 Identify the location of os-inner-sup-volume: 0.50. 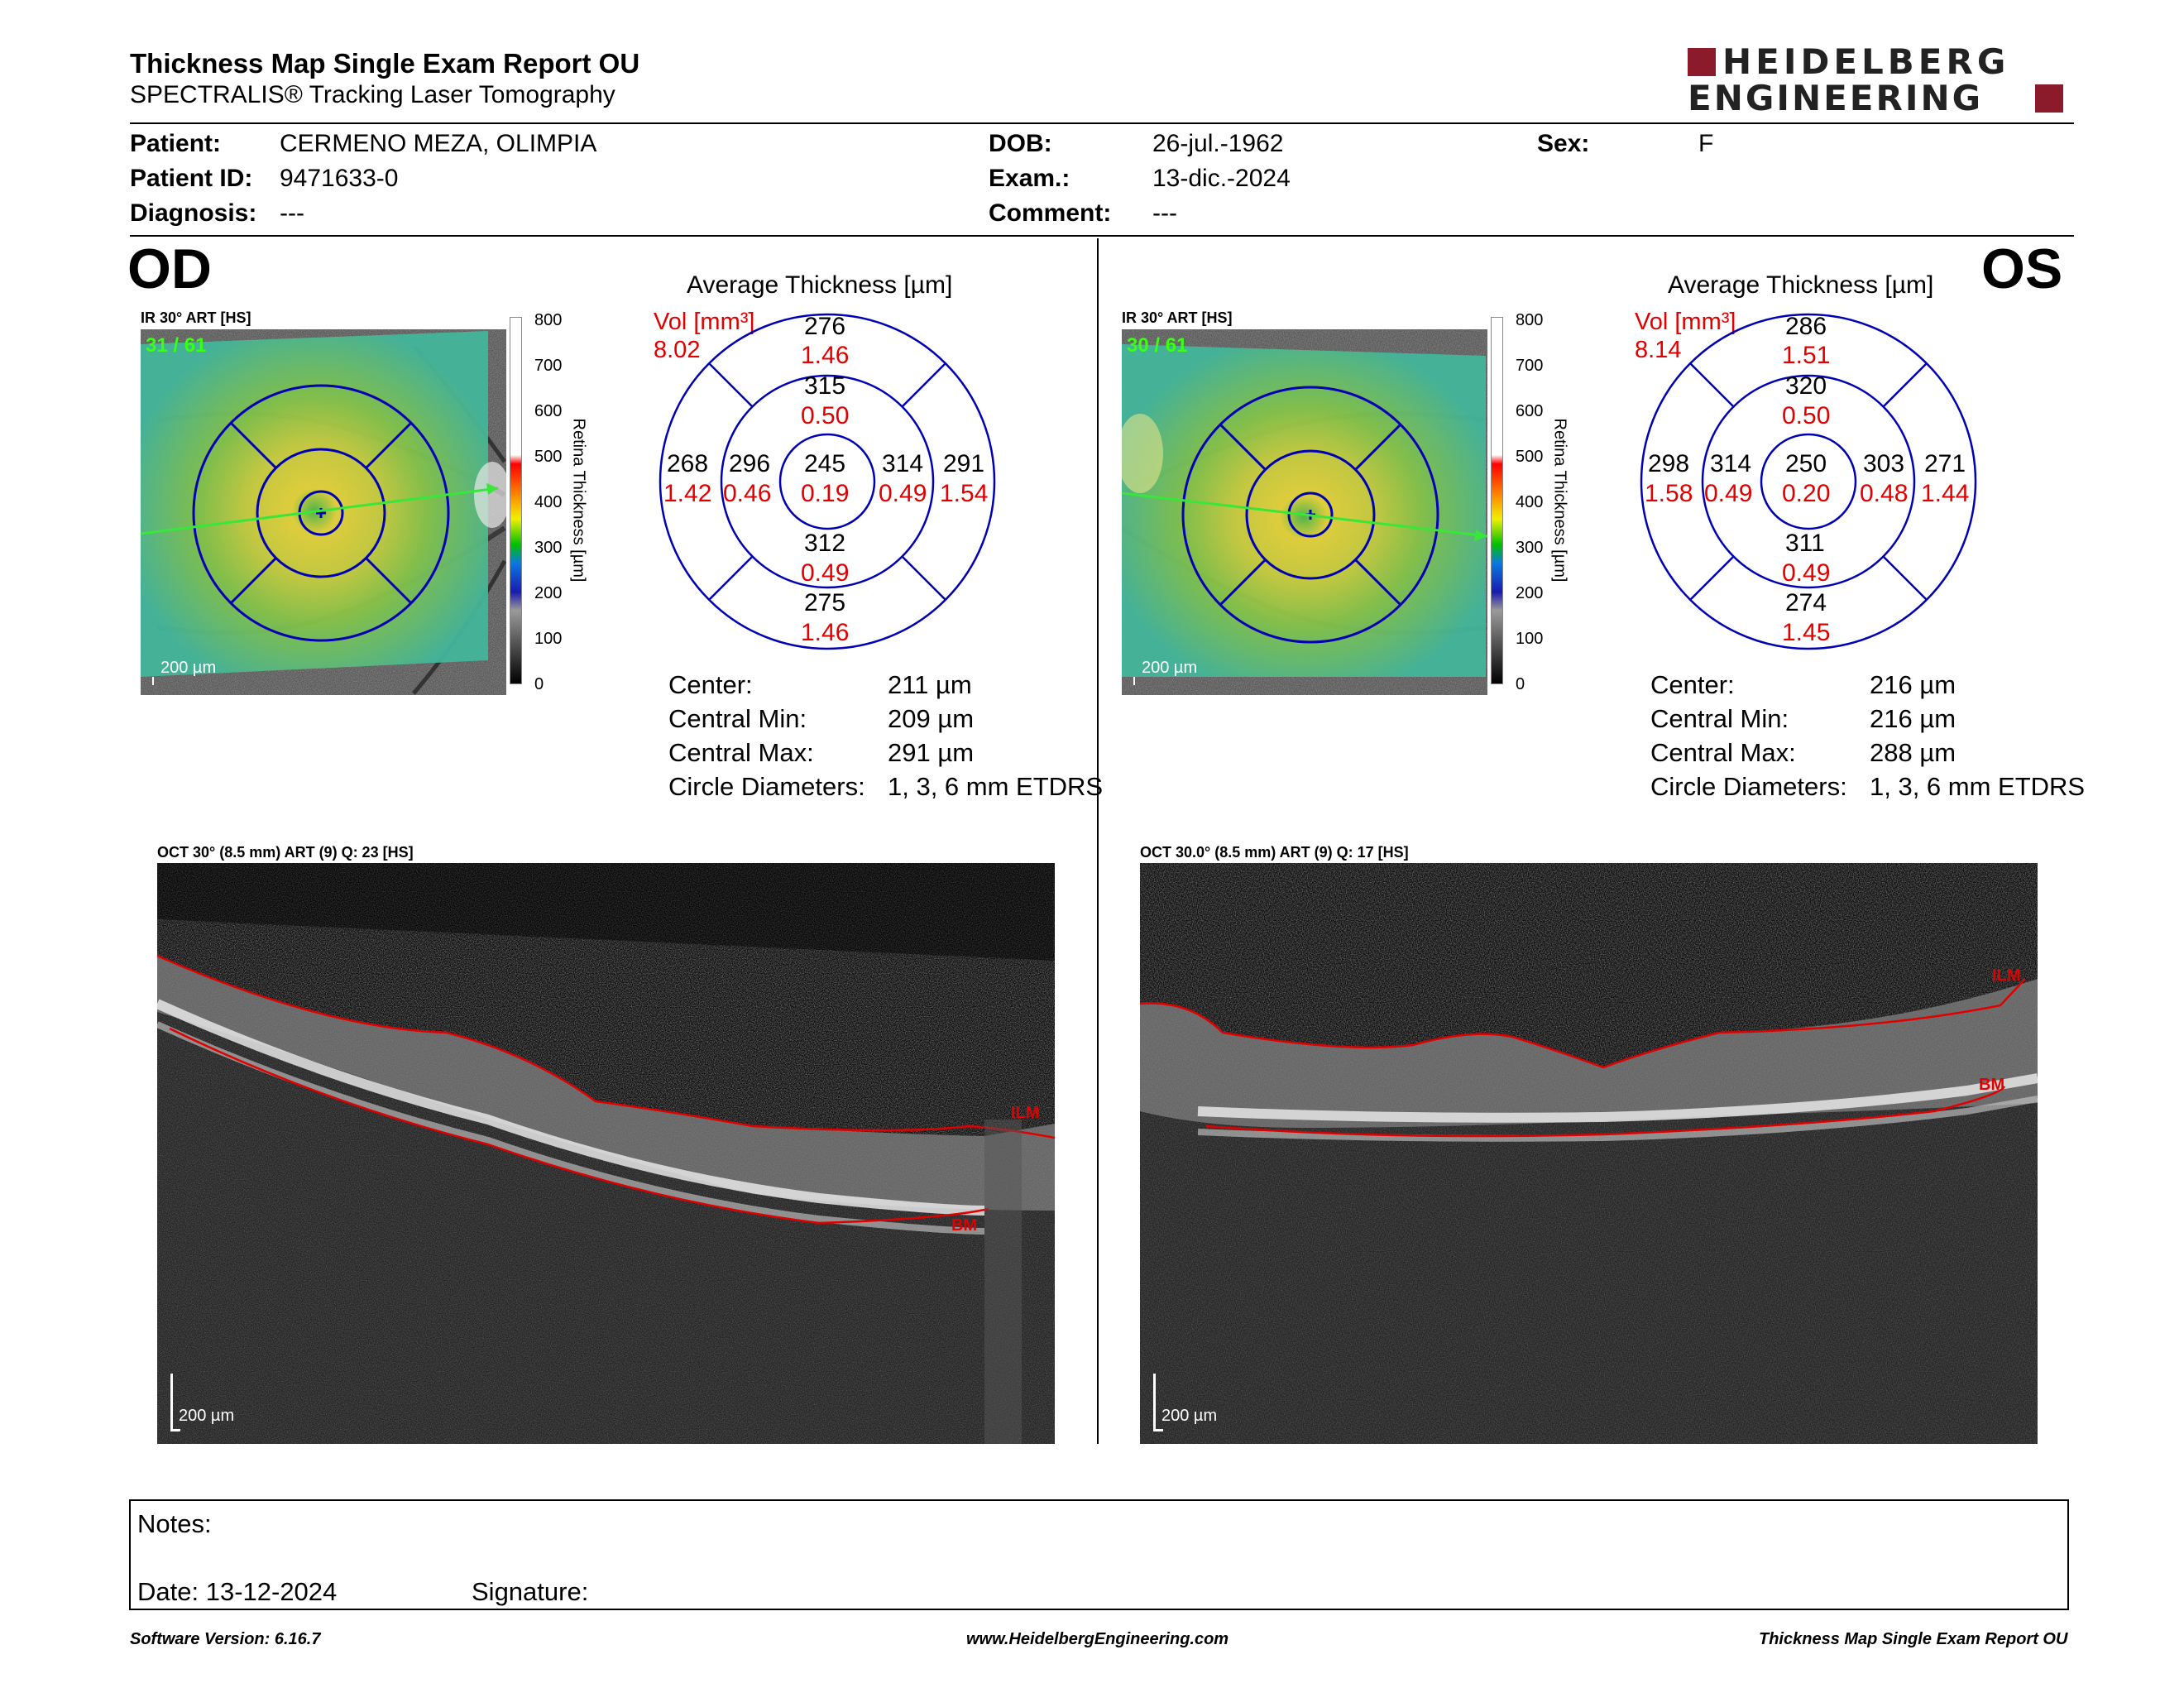
(1806, 415).